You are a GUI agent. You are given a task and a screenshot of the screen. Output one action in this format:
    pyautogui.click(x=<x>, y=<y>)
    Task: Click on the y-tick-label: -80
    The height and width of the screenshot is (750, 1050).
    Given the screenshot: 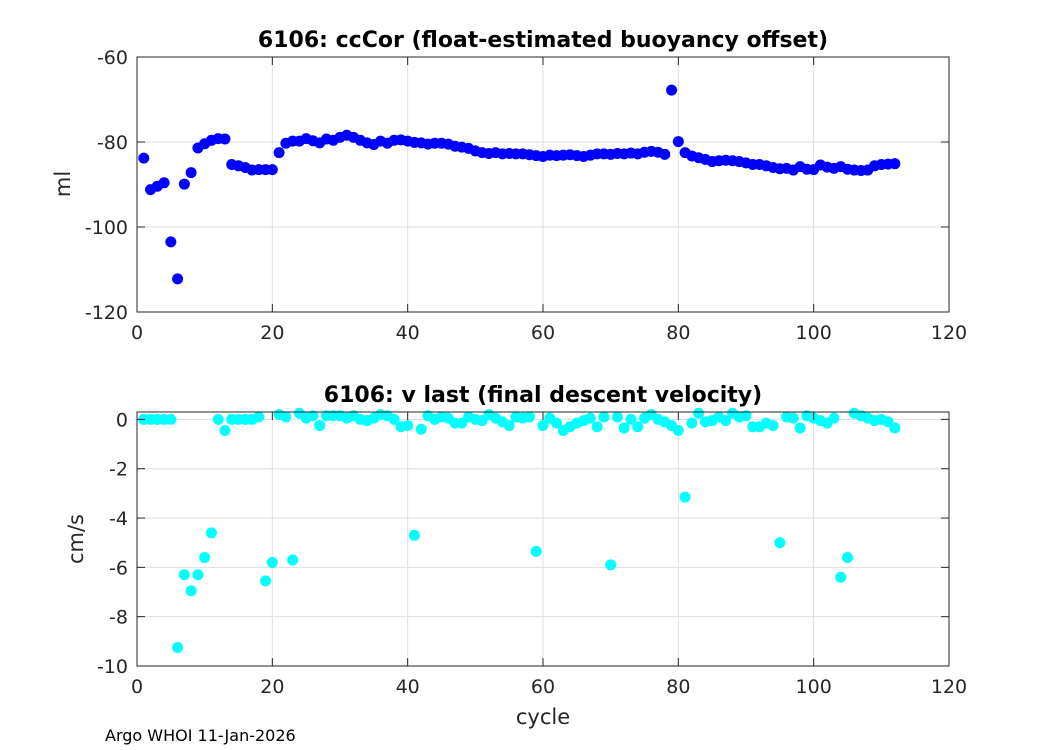 What is the action you would take?
    pyautogui.click(x=112, y=143)
    